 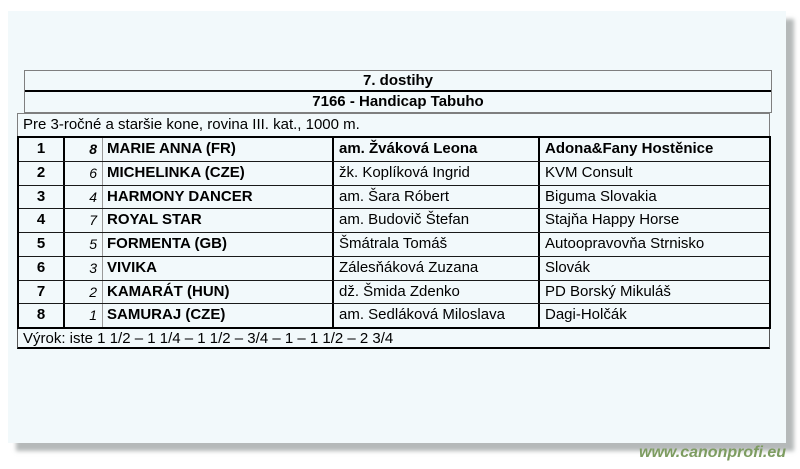 I want to click on jockey-cell: dž. Šmida Zdenko, so click(x=437, y=292).